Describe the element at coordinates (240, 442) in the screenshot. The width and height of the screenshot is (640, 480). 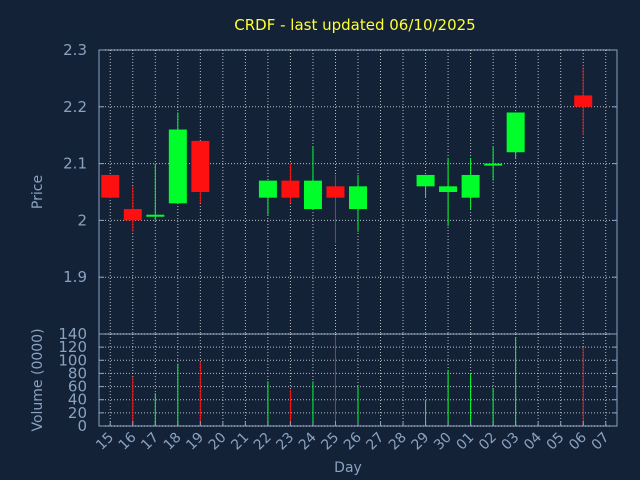
I see `x-tick-label: 21` at that location.